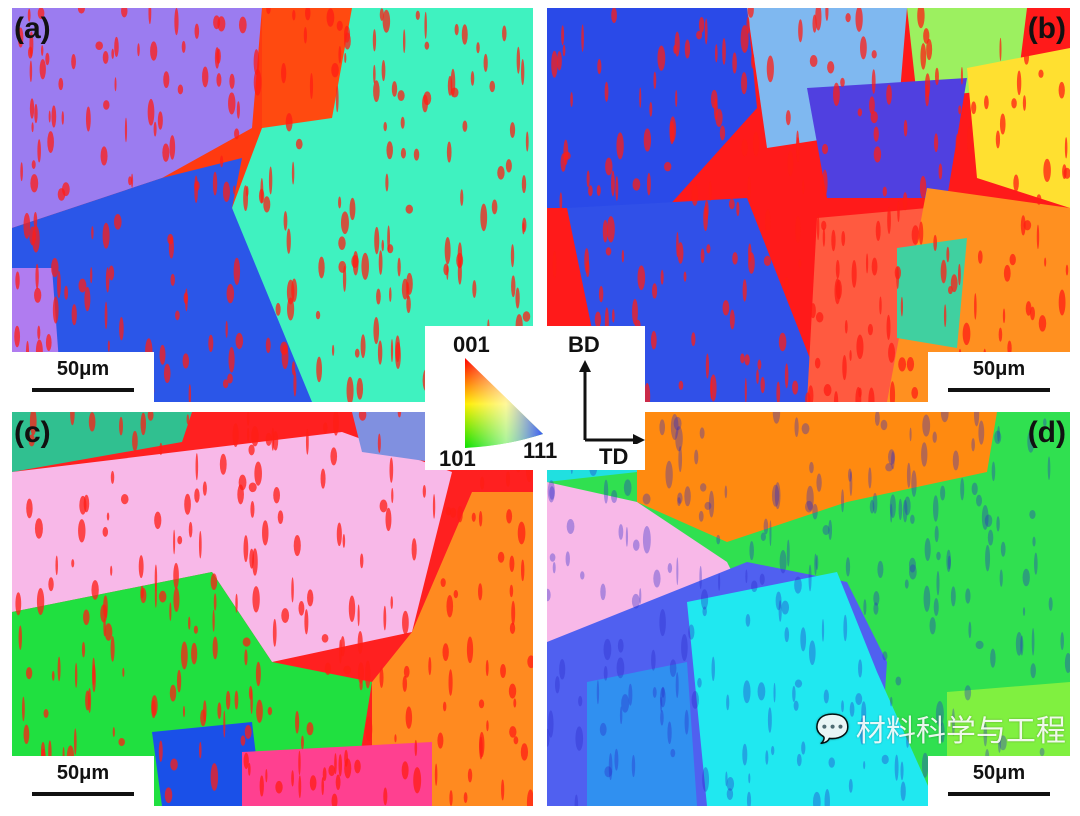 The width and height of the screenshot is (1080, 816). Describe the element at coordinates (999, 369) in the screenshot. I see `scale-bar-label: 50μm` at that location.